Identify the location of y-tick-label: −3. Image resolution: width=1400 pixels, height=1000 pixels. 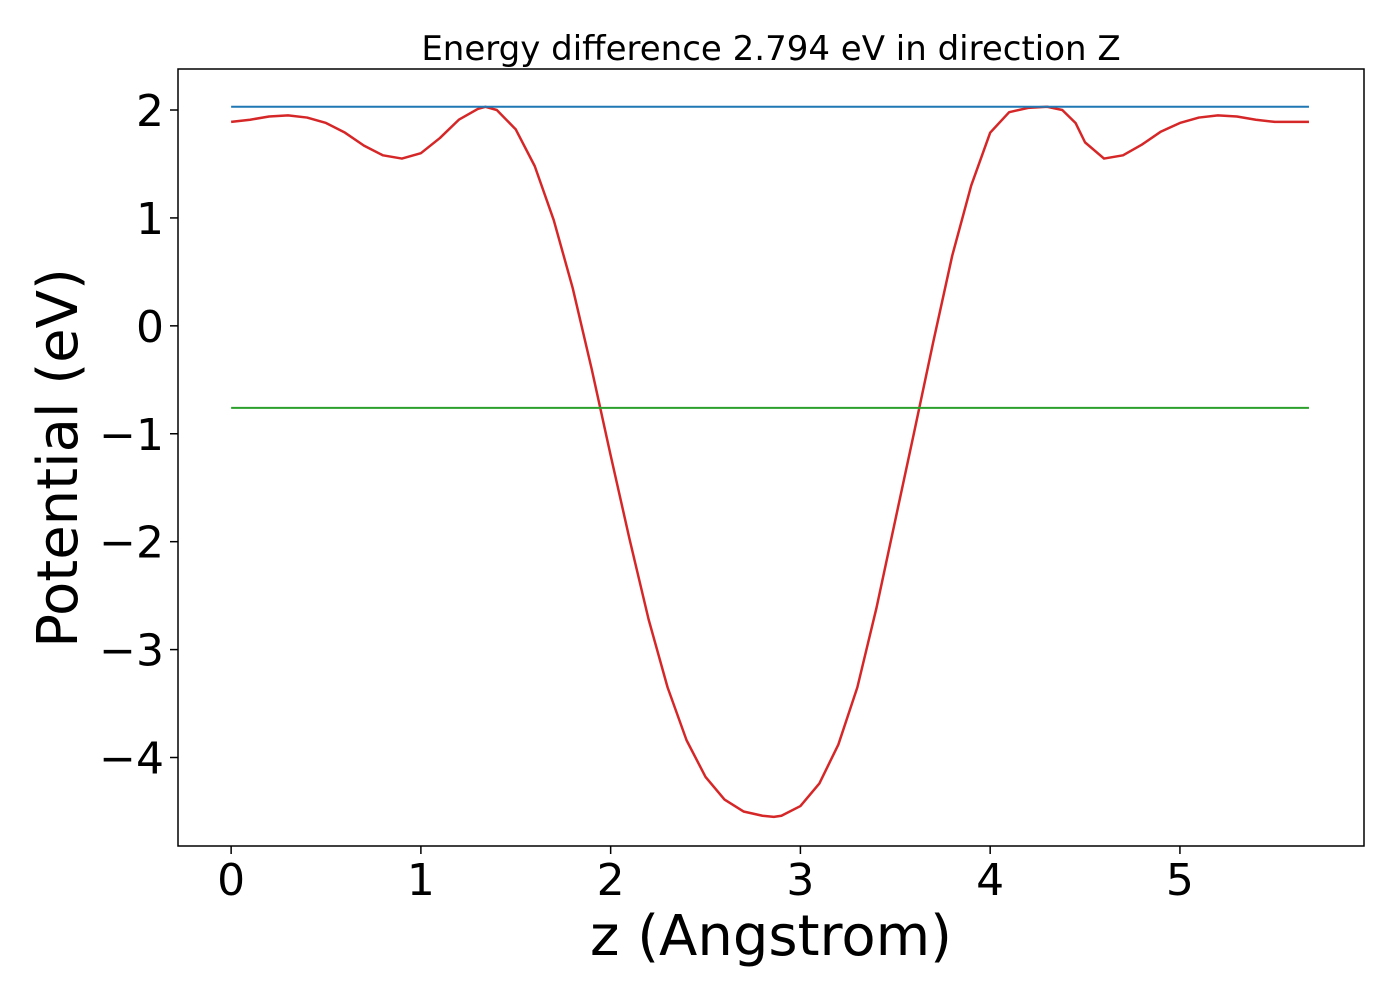
(131, 651).